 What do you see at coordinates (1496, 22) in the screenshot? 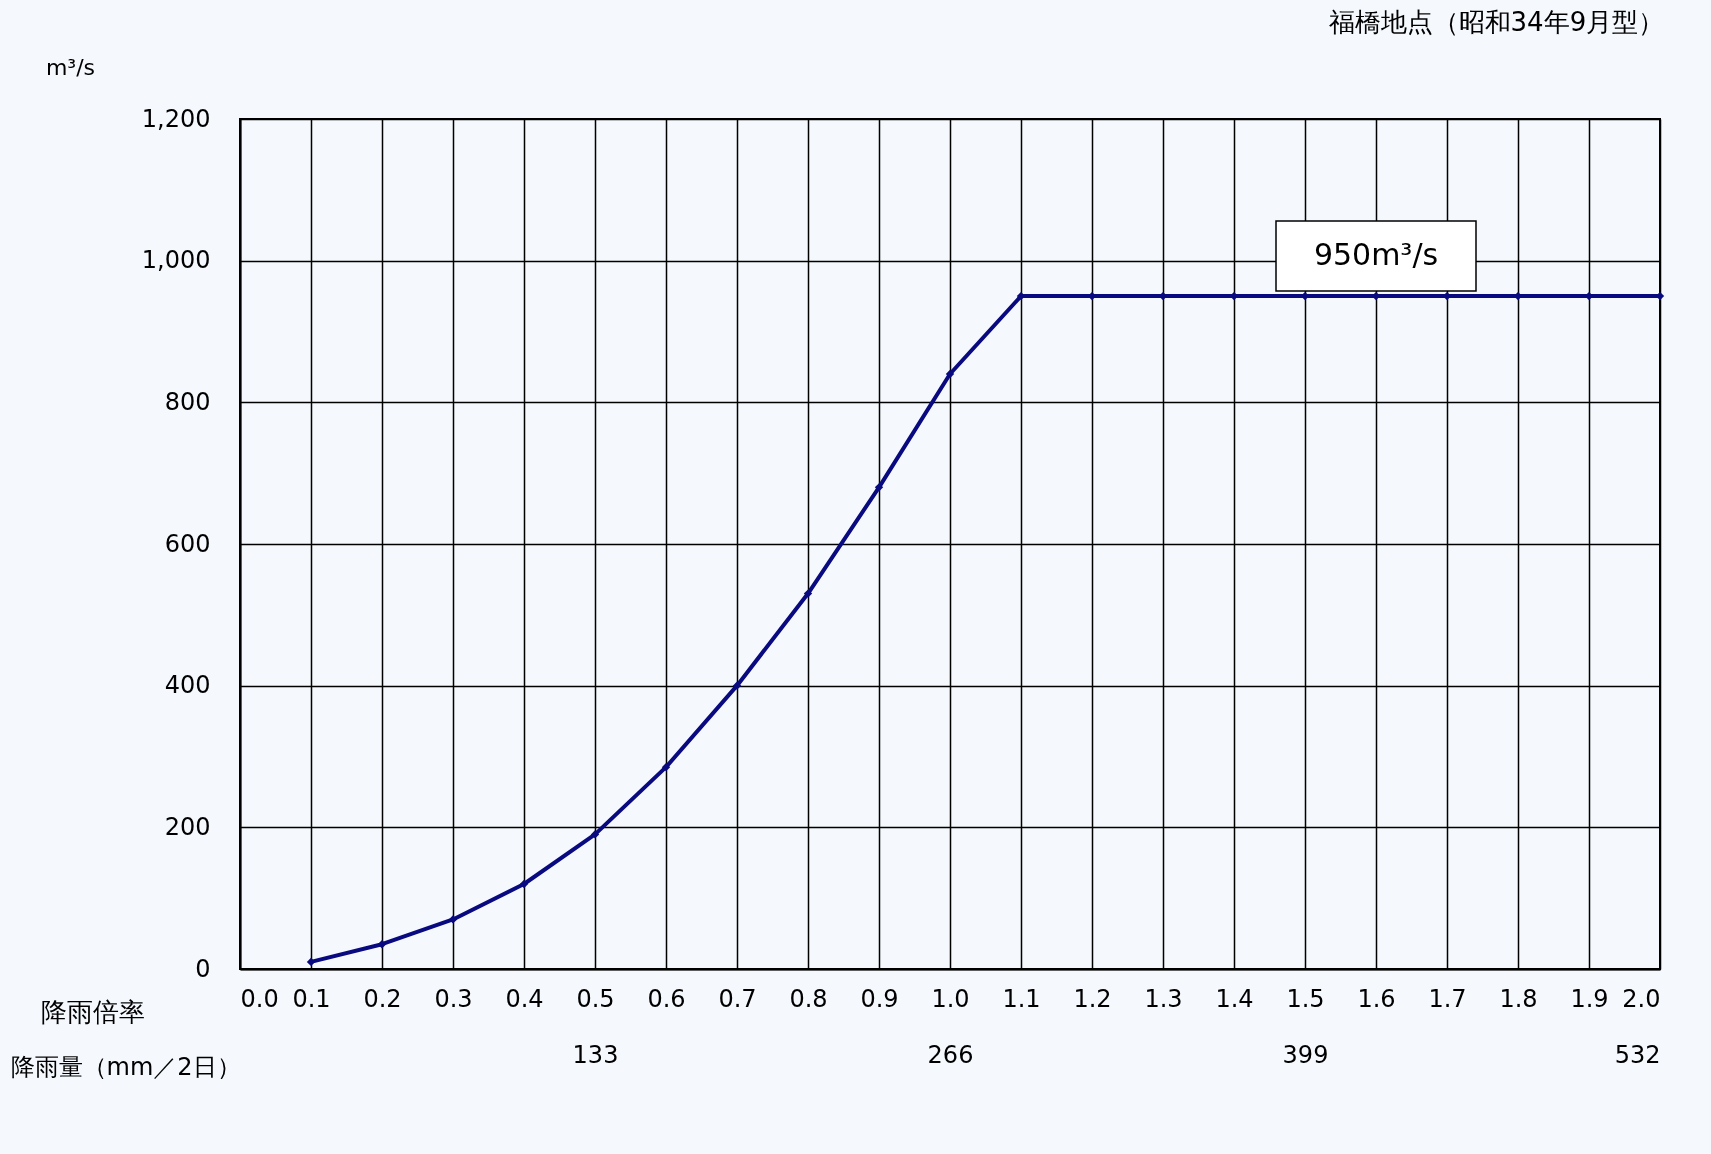
I see `chart-title: 福橋地点（昭和34年9月型）` at bounding box center [1496, 22].